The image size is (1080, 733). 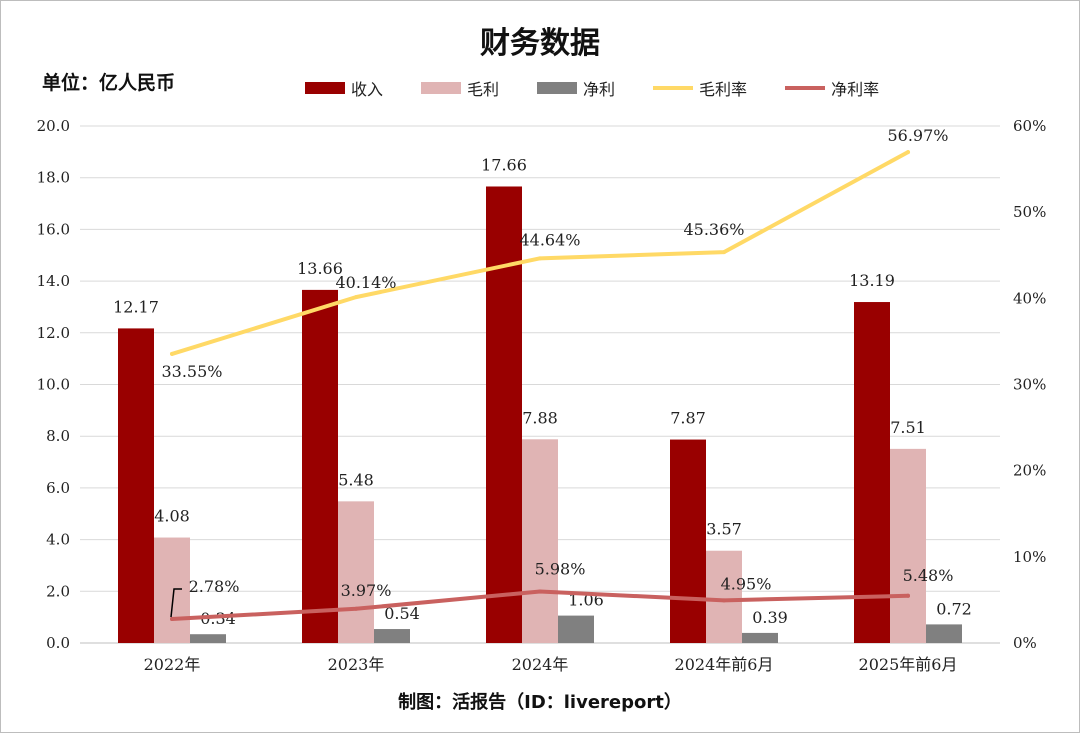 What do you see at coordinates (713, 229) in the screenshot?
I see `gross-margin-data-label: 45.36%` at bounding box center [713, 229].